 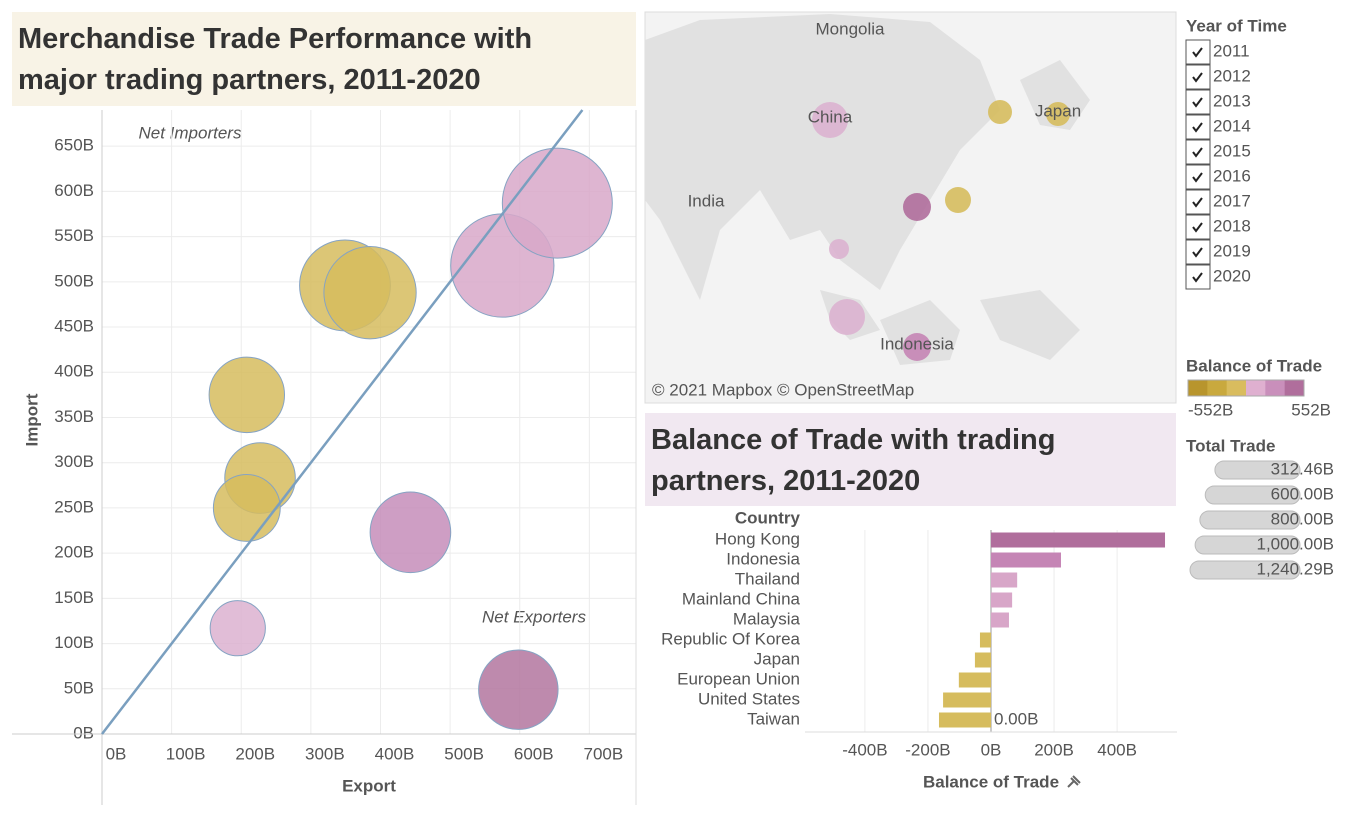 What do you see at coordinates (1232, 250) in the screenshot?
I see `filter-option: 2019` at bounding box center [1232, 250].